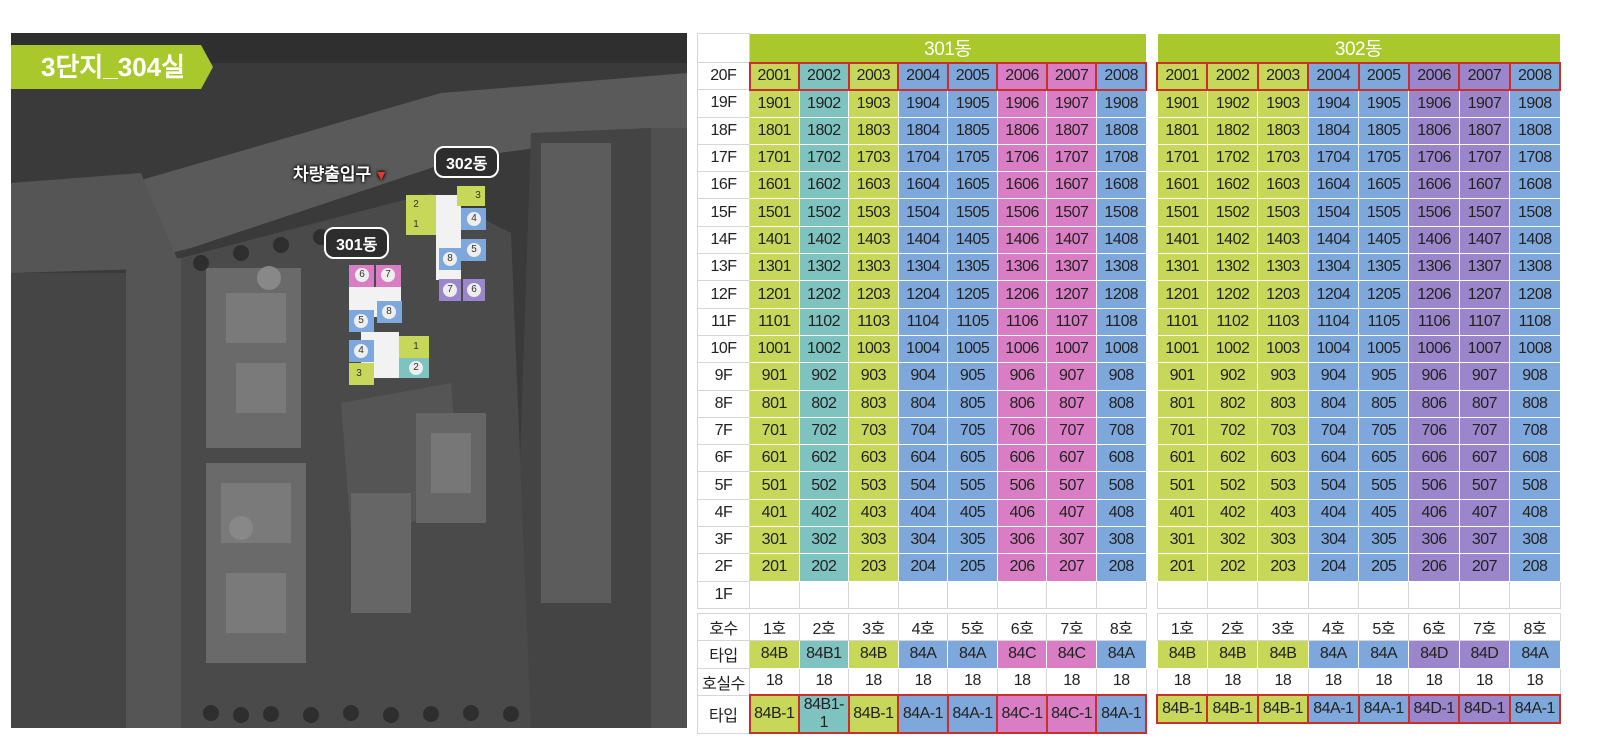 This screenshot has width=1600, height=750. Describe the element at coordinates (1121, 240) in the screenshot. I see `unit-cell: 1408` at that location.